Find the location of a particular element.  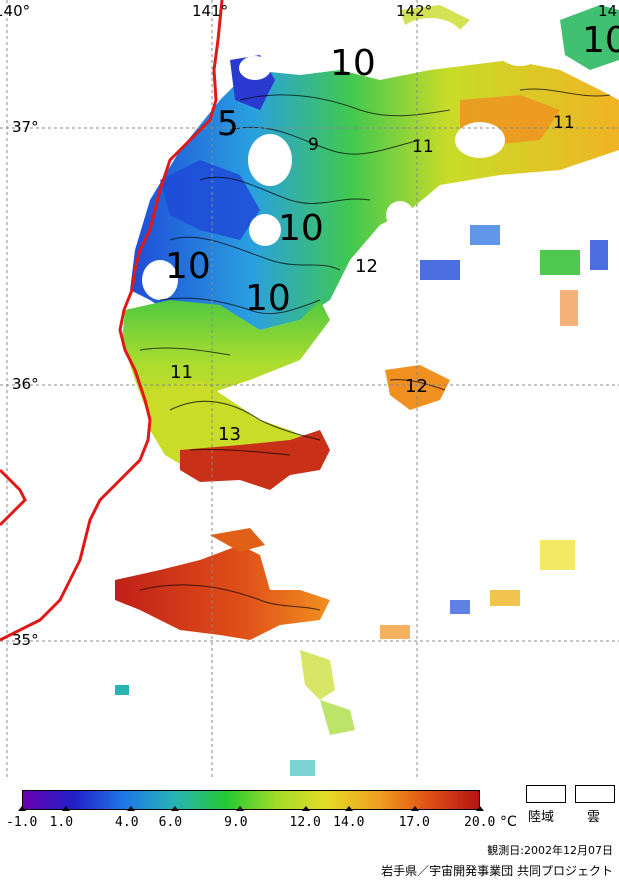

longitude-label: 140° is located at coordinates (15, 11).